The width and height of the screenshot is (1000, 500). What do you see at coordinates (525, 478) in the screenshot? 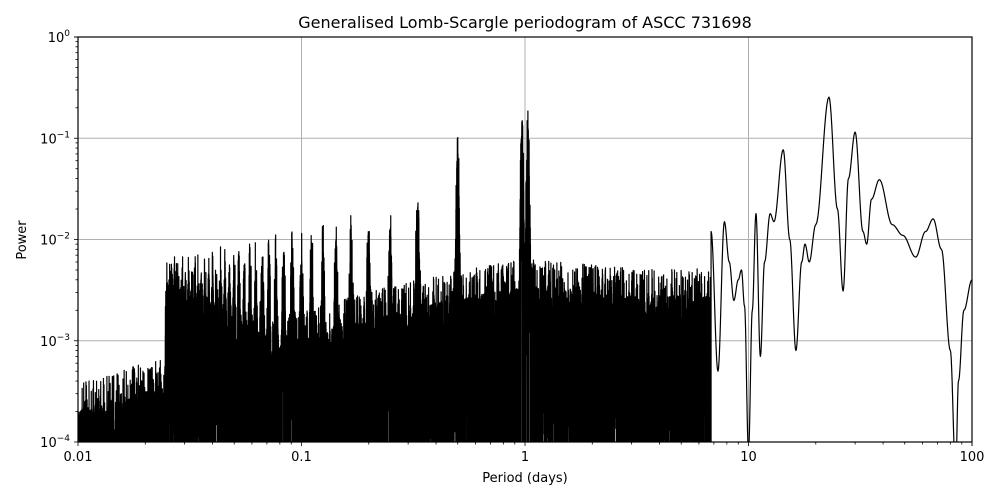
I see `x-axis-label: Period (days)` at bounding box center [525, 478].